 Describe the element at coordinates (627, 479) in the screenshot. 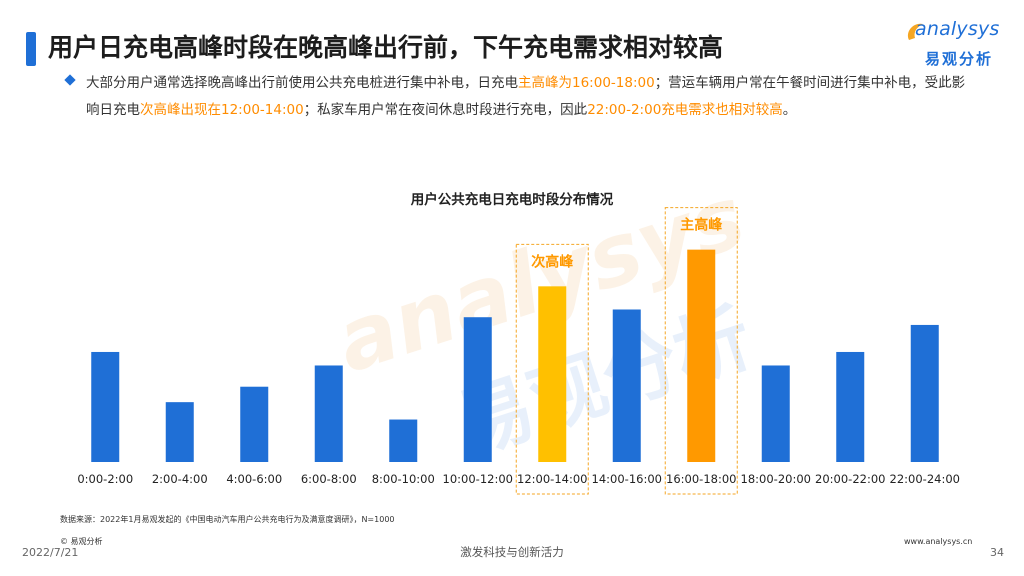

I see `x-tick-label-7: 14:00-16:00` at that location.